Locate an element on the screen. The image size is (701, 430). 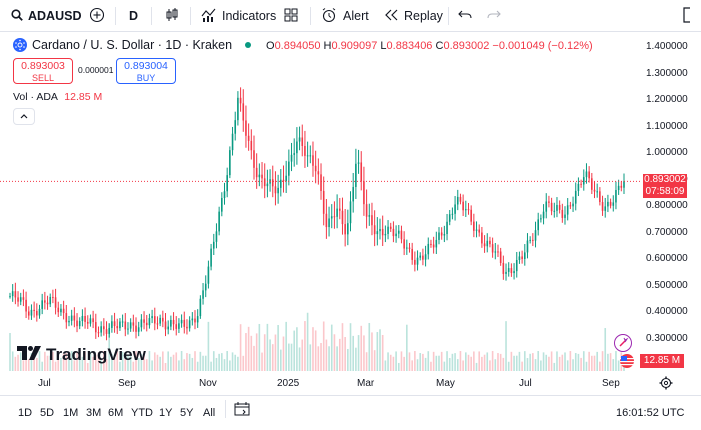
undo-button is located at coordinates (465, 16).